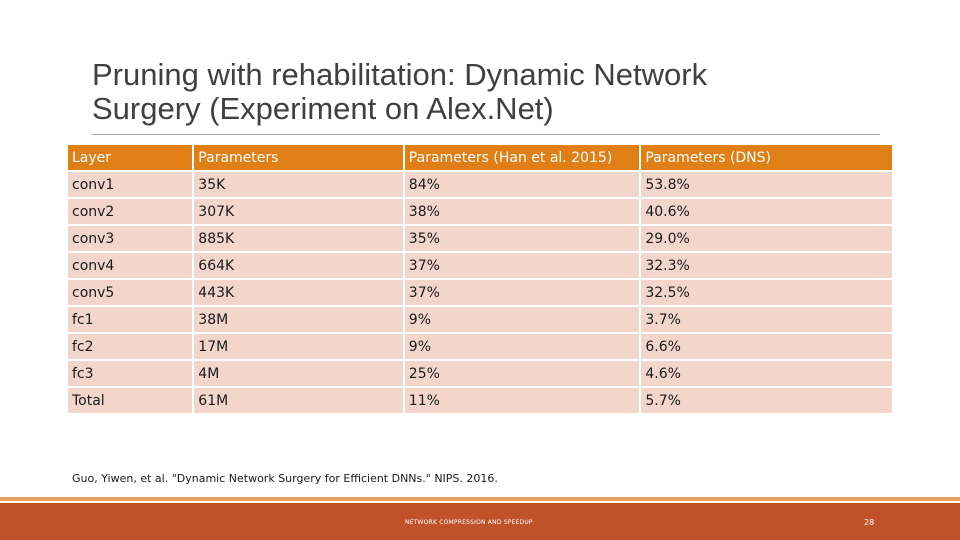 The image size is (960, 540). Describe the element at coordinates (298, 211) in the screenshot. I see `table-cell: 307K` at that location.